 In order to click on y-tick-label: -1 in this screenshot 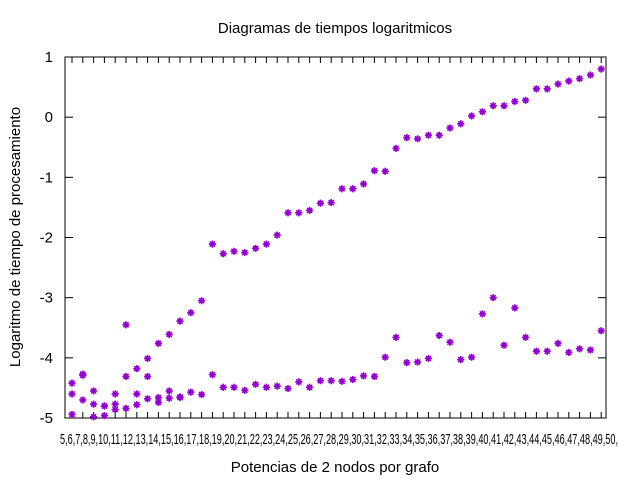, I will do `click(46, 177)`.